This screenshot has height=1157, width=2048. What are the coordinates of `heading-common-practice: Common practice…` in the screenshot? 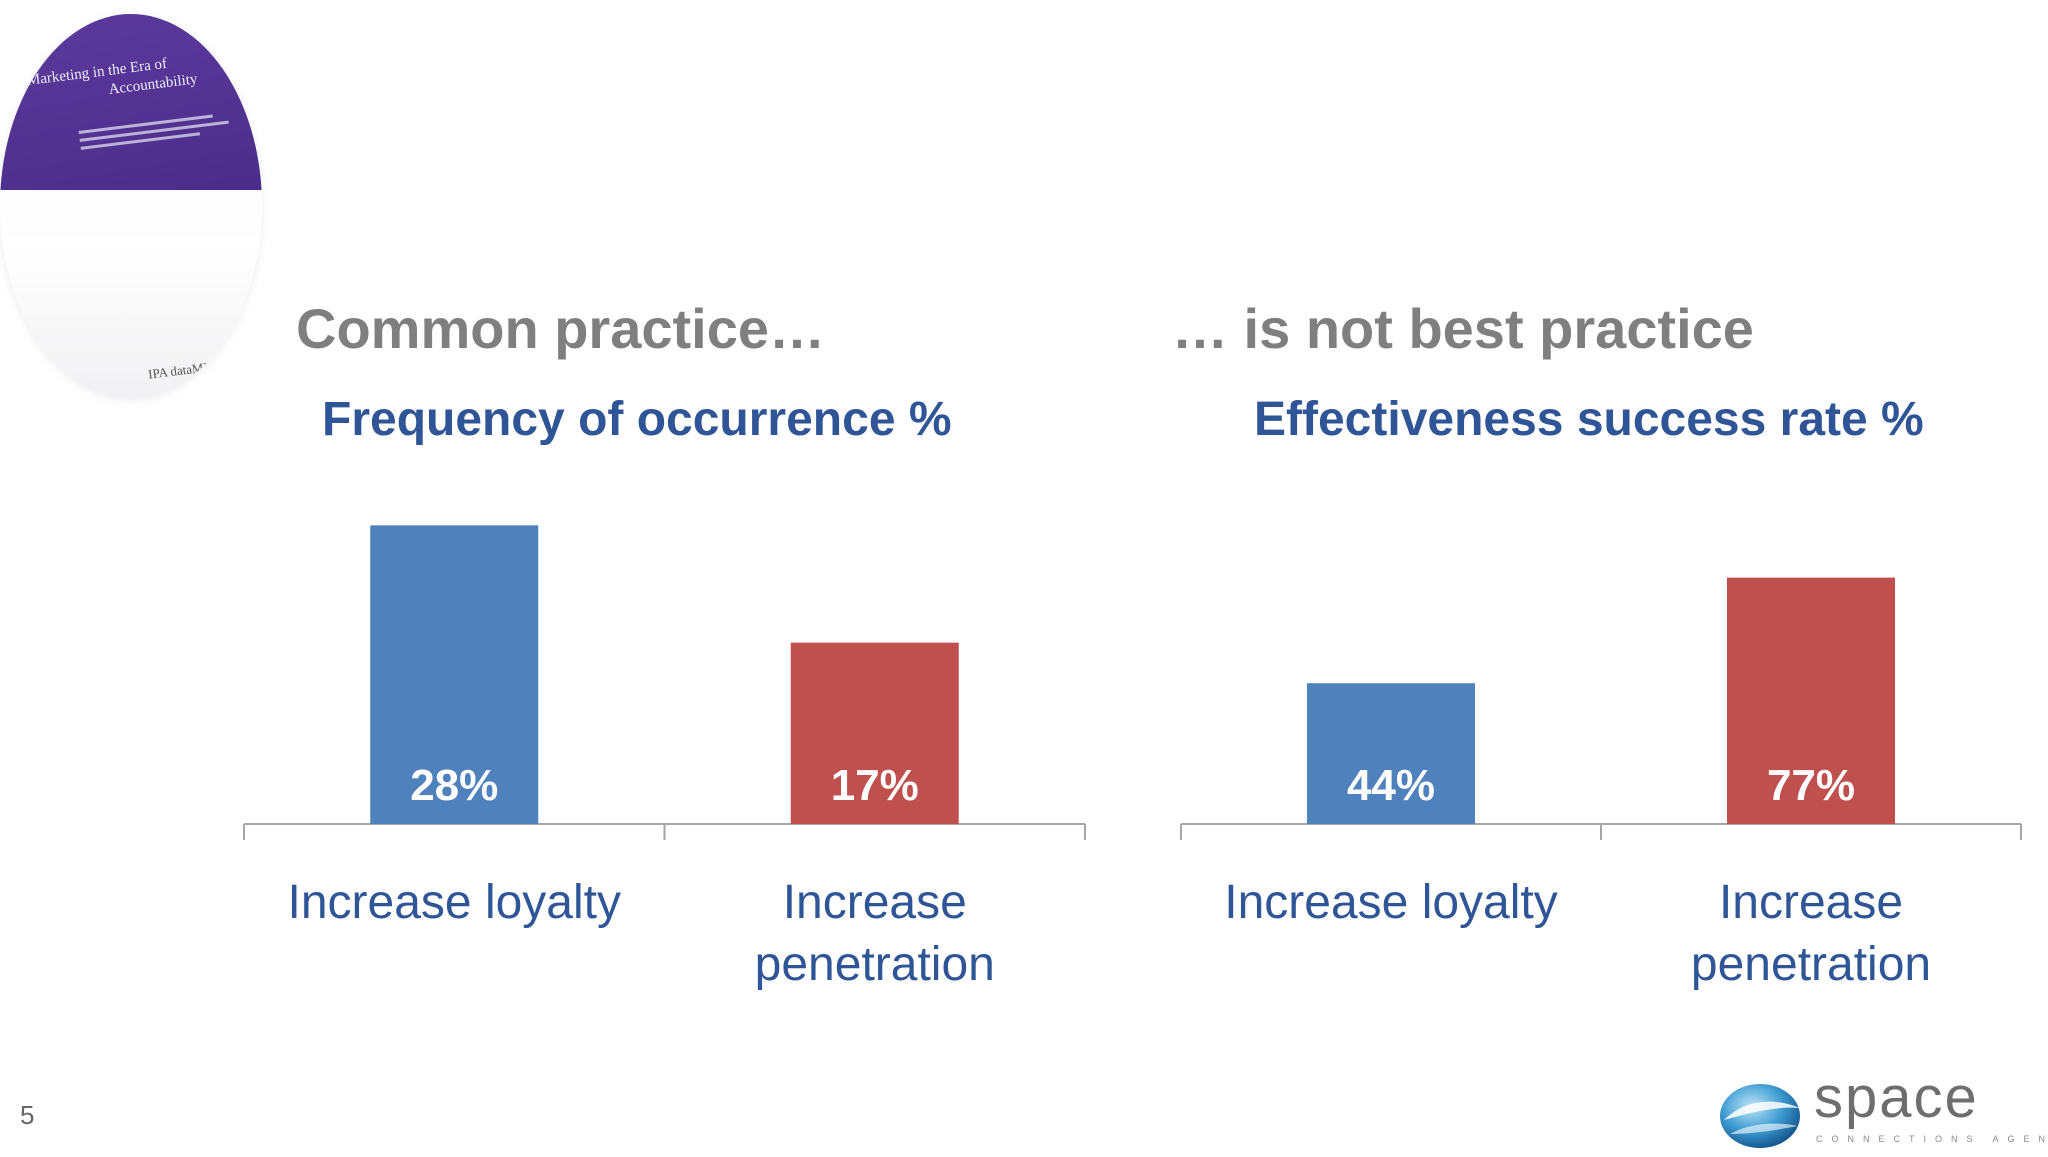 It's located at (560, 328).